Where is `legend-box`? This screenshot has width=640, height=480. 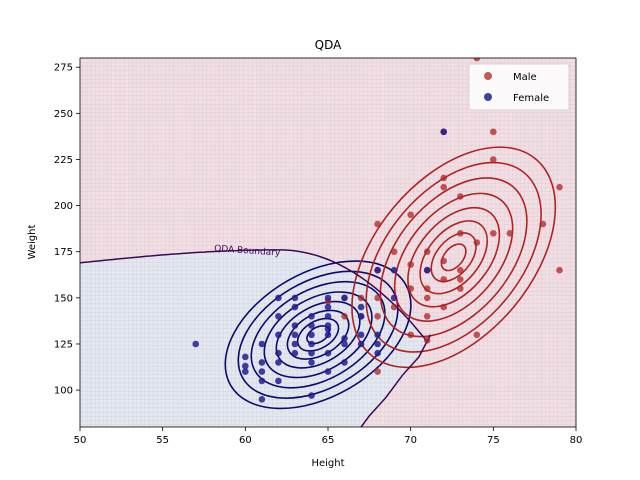
legend-box is located at coordinates (519, 87).